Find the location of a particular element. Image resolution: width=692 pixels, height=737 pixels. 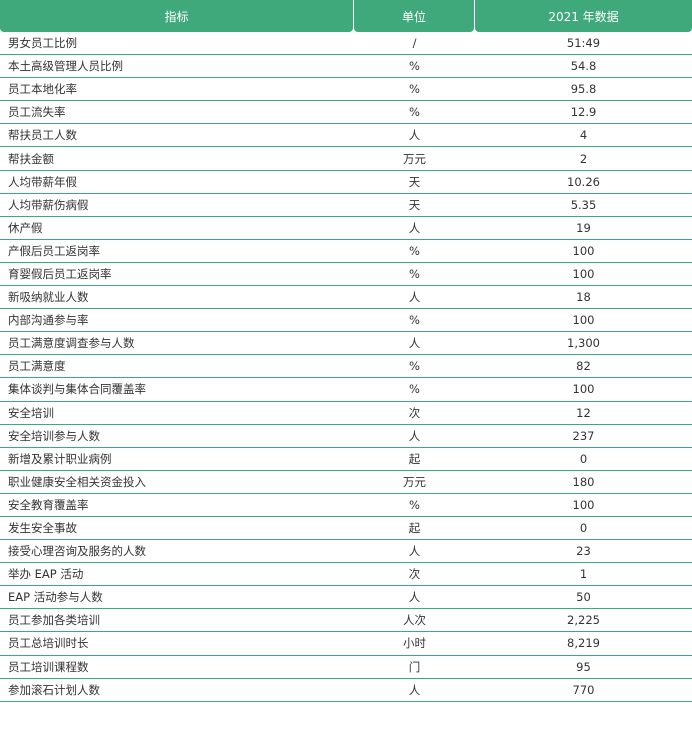

table-row: 员工满意度% 82 is located at coordinates (346, 367).